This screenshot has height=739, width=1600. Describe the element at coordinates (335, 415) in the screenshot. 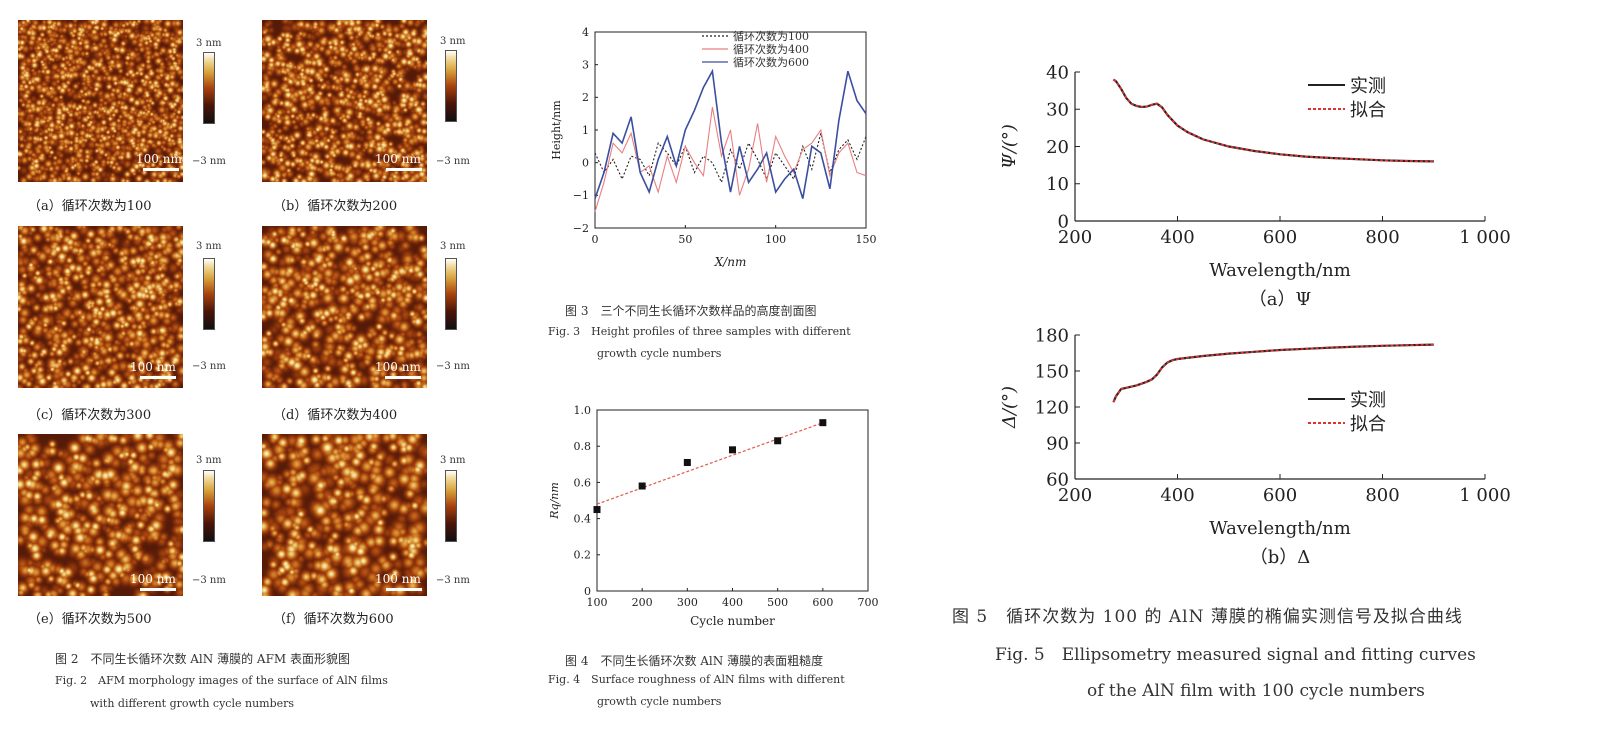

I see `afm-label-d: （d）循环次数为400` at that location.